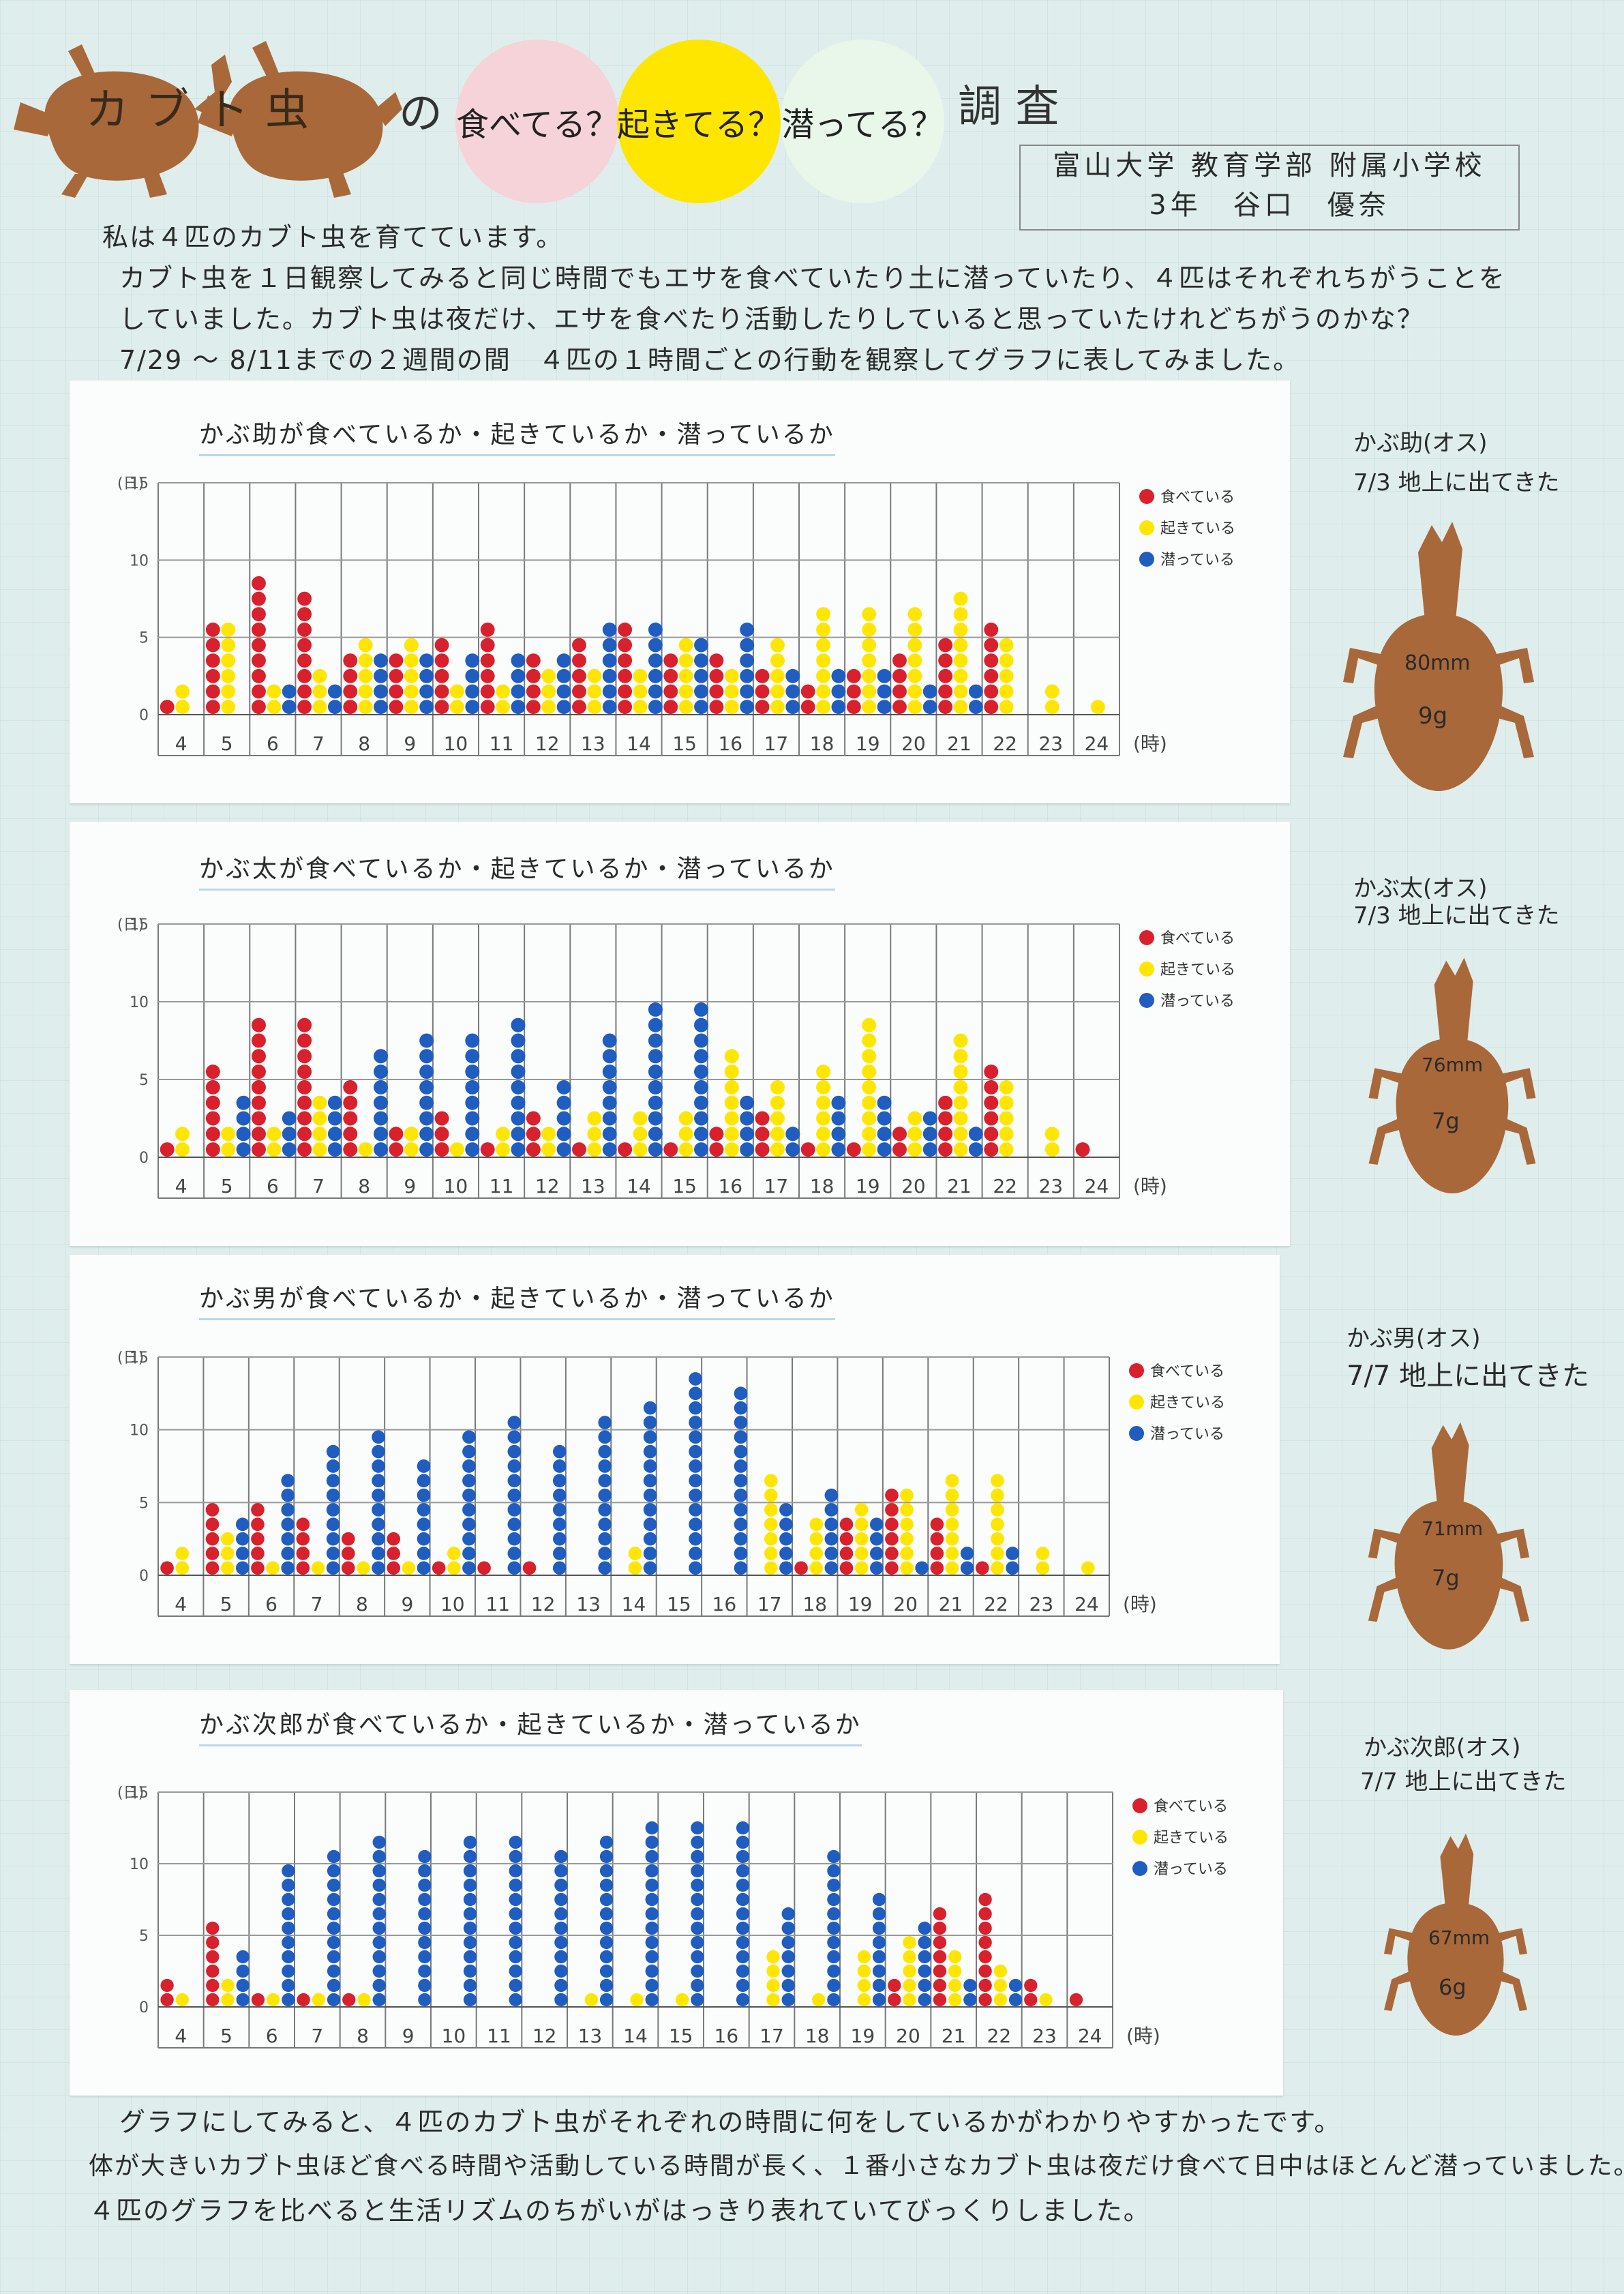 The height and width of the screenshot is (2294, 1624). Describe the element at coordinates (208, 120) in the screenshot. I see `beetle-title-icon` at that location.